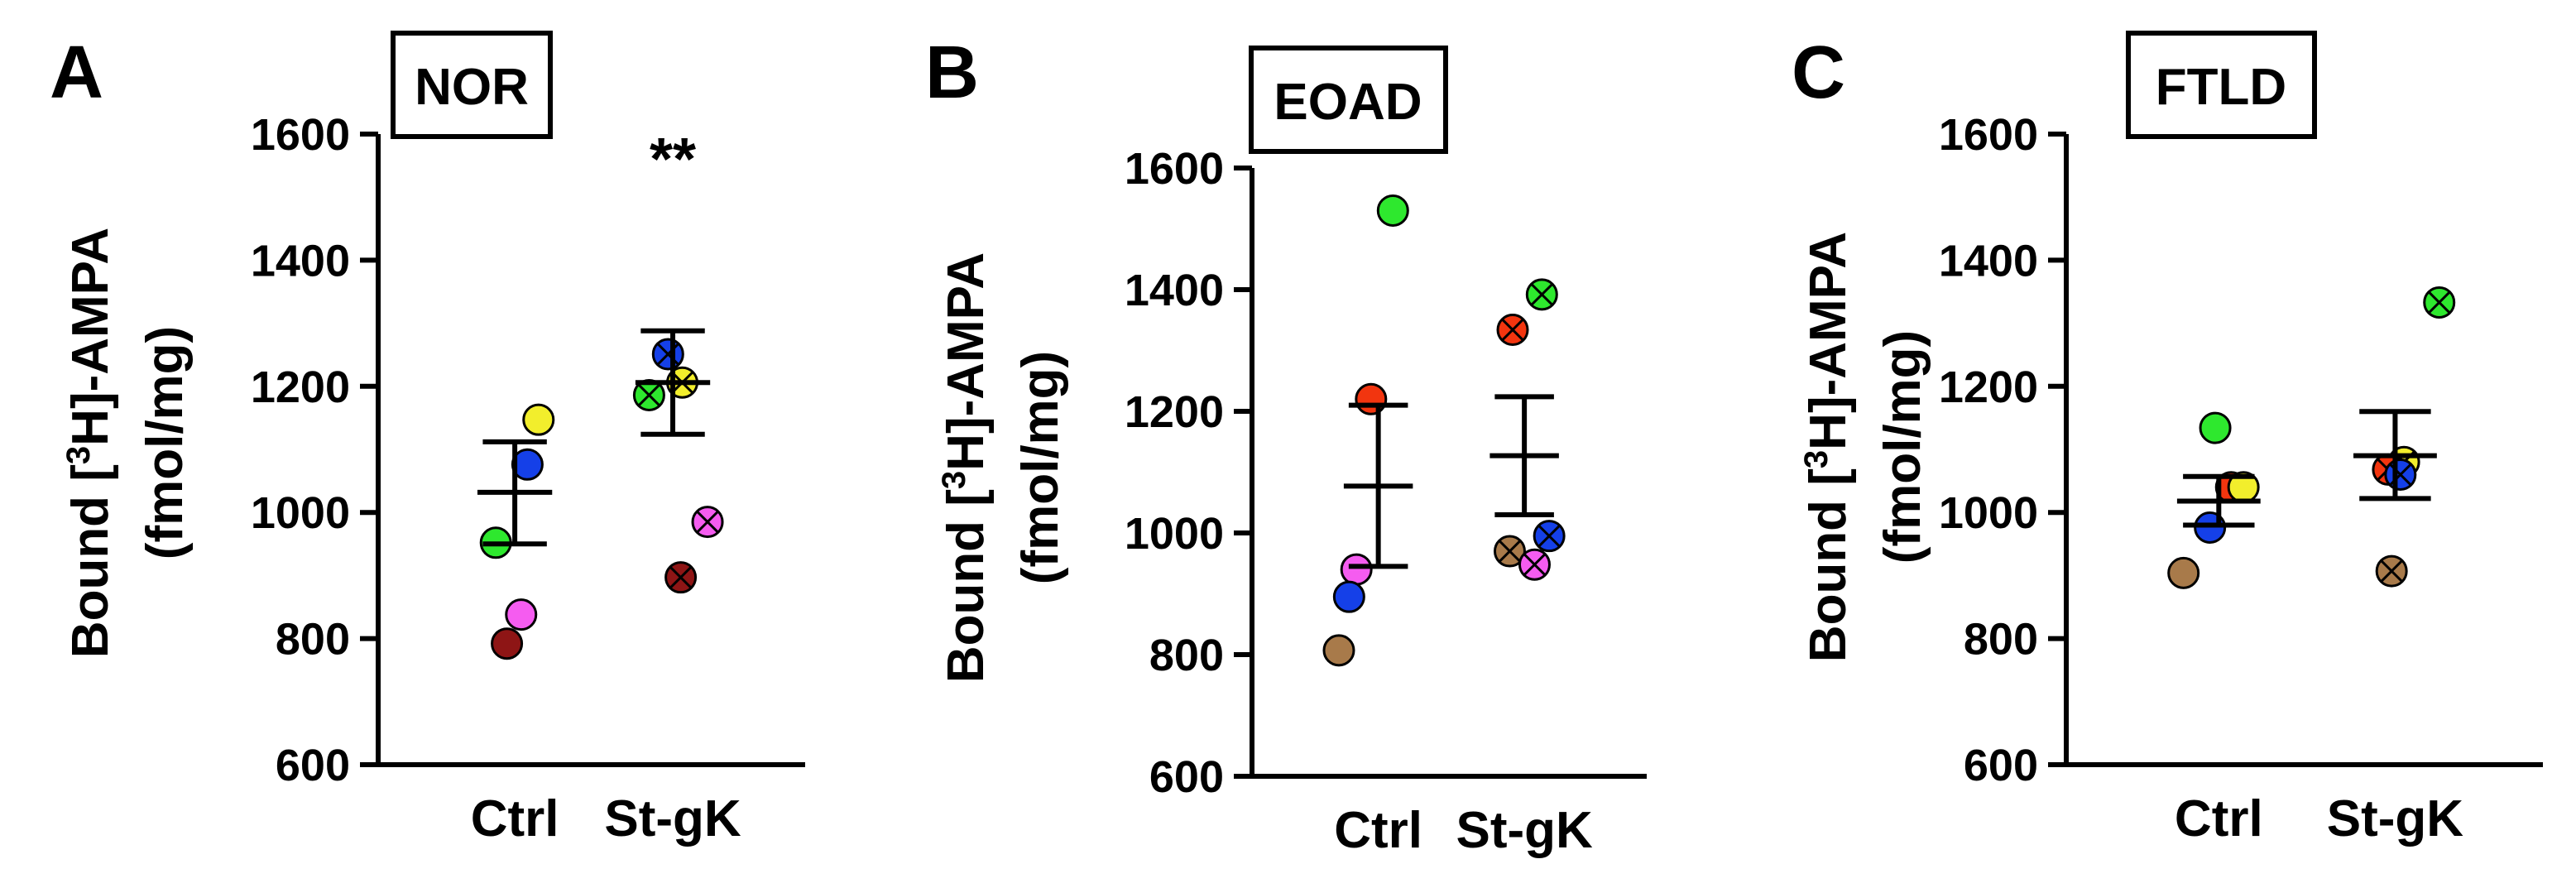  I want to click on y-axis-label-c: Bound [3H]-AMPA, so click(1828, 447).